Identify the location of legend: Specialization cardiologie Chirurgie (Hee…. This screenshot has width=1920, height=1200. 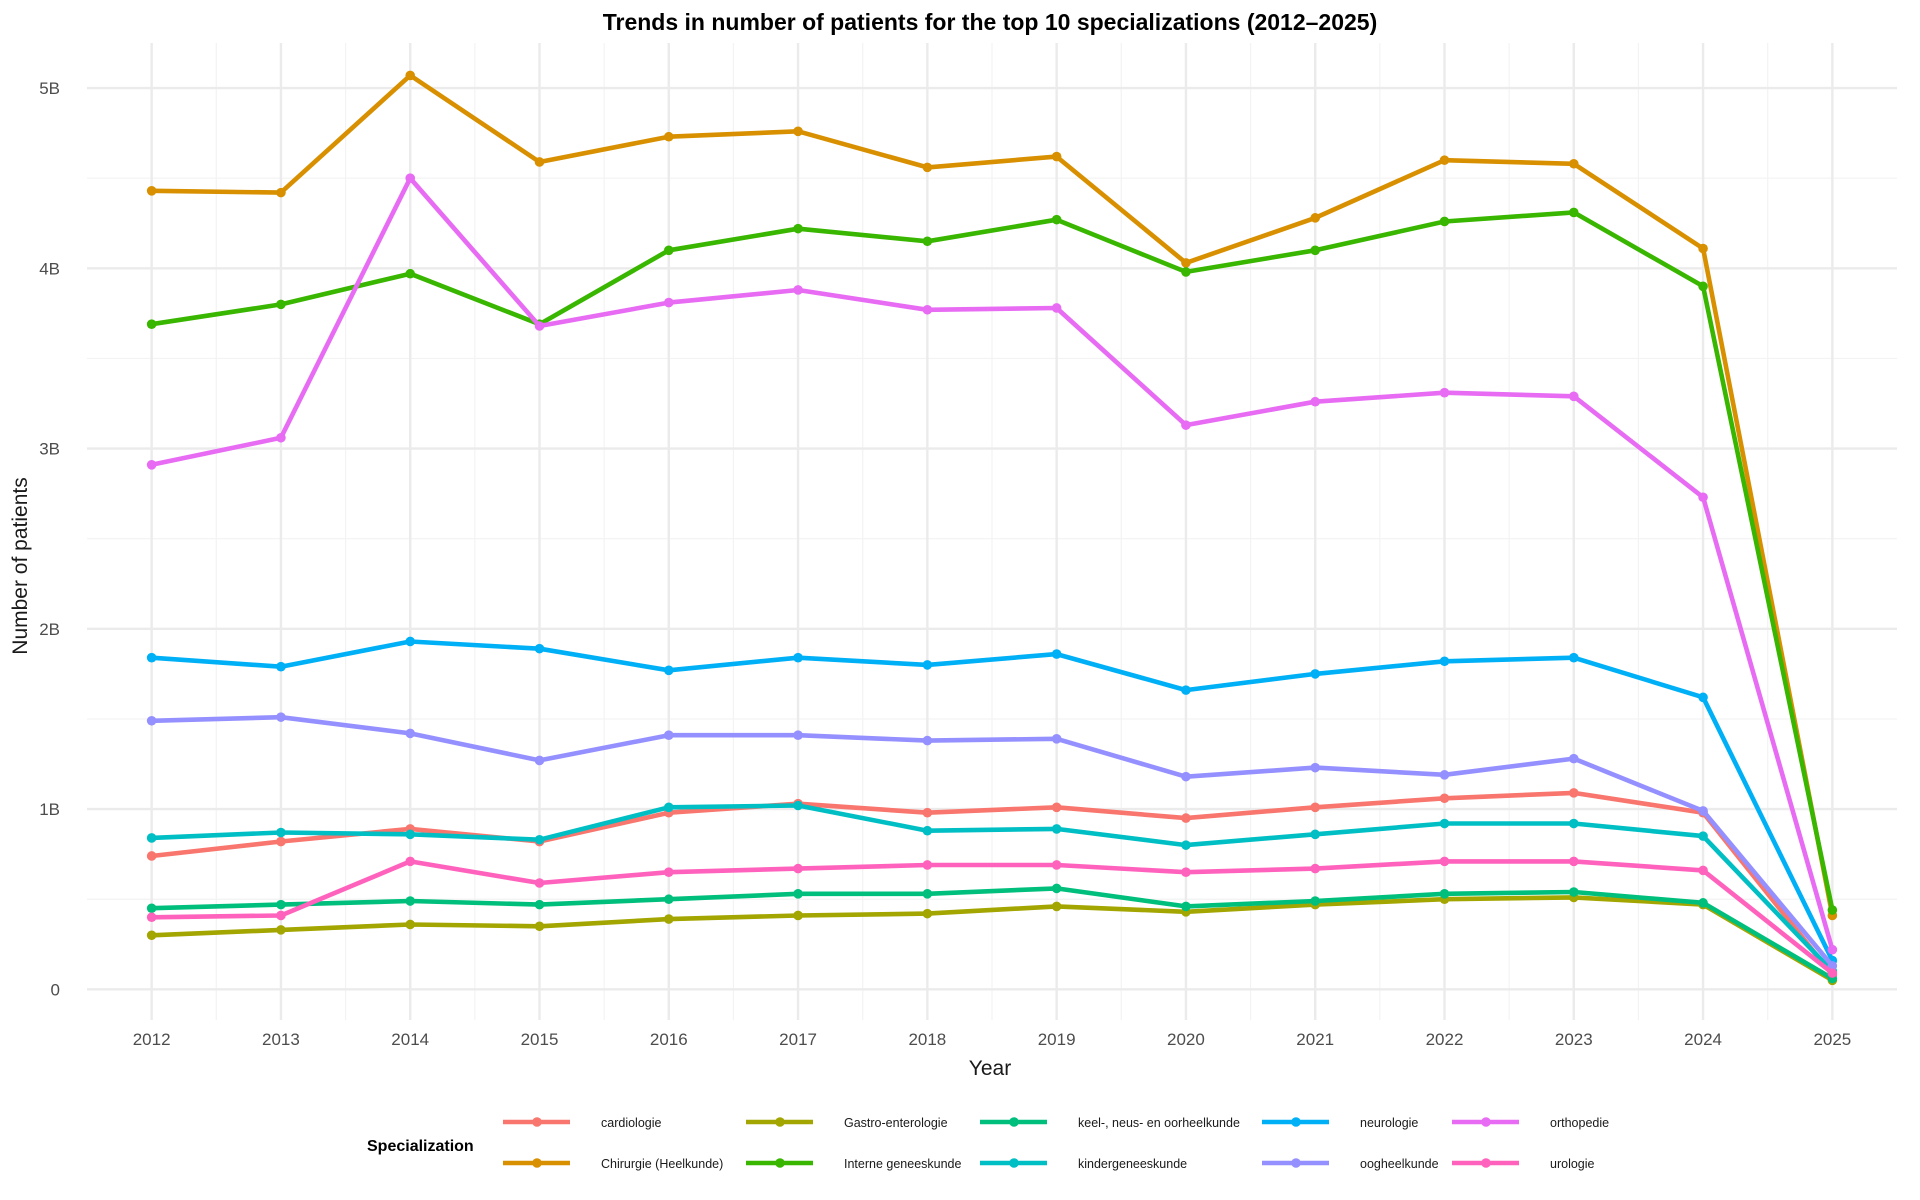
(988, 1143).